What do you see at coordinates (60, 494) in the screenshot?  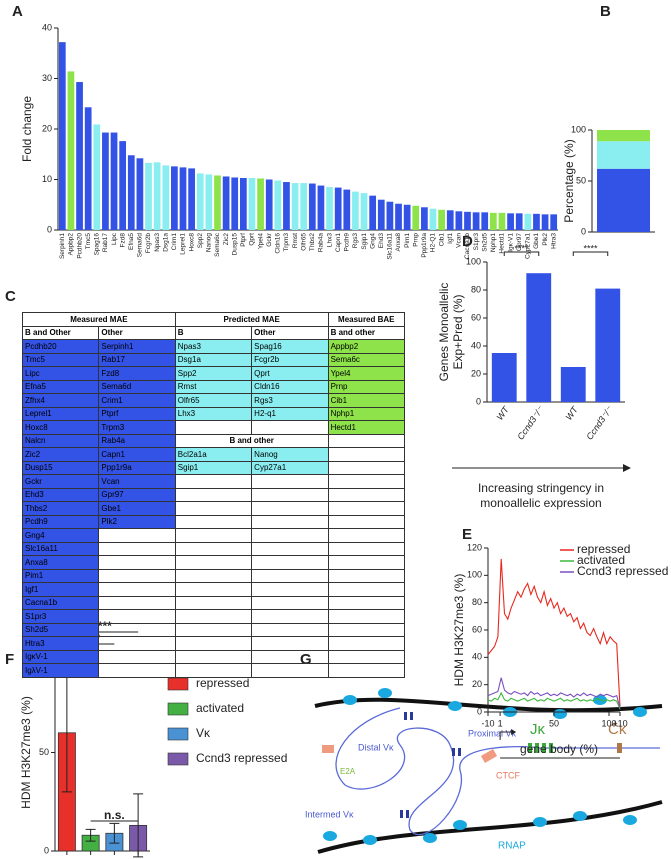 I see `table-cell: Ehd3` at bounding box center [60, 494].